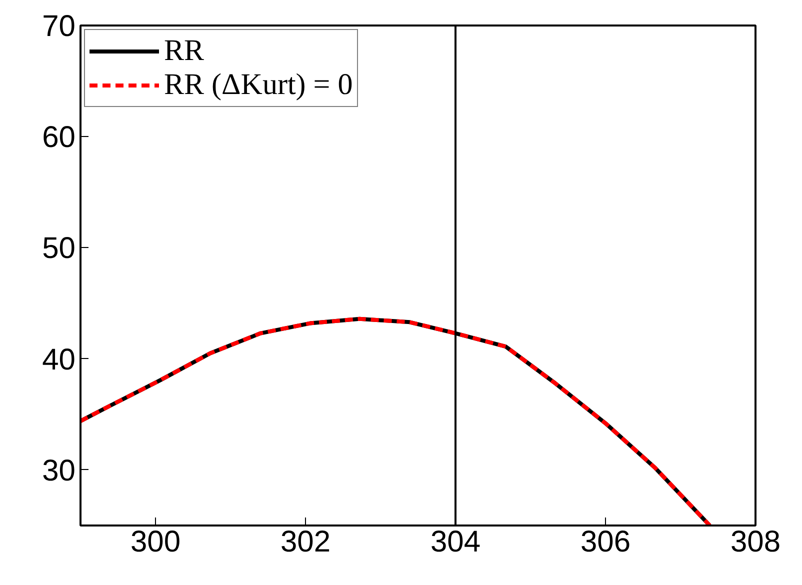 Image resolution: width=802 pixels, height=585 pixels. What do you see at coordinates (605, 542) in the screenshot?
I see `x-tick-label: 306` at bounding box center [605, 542].